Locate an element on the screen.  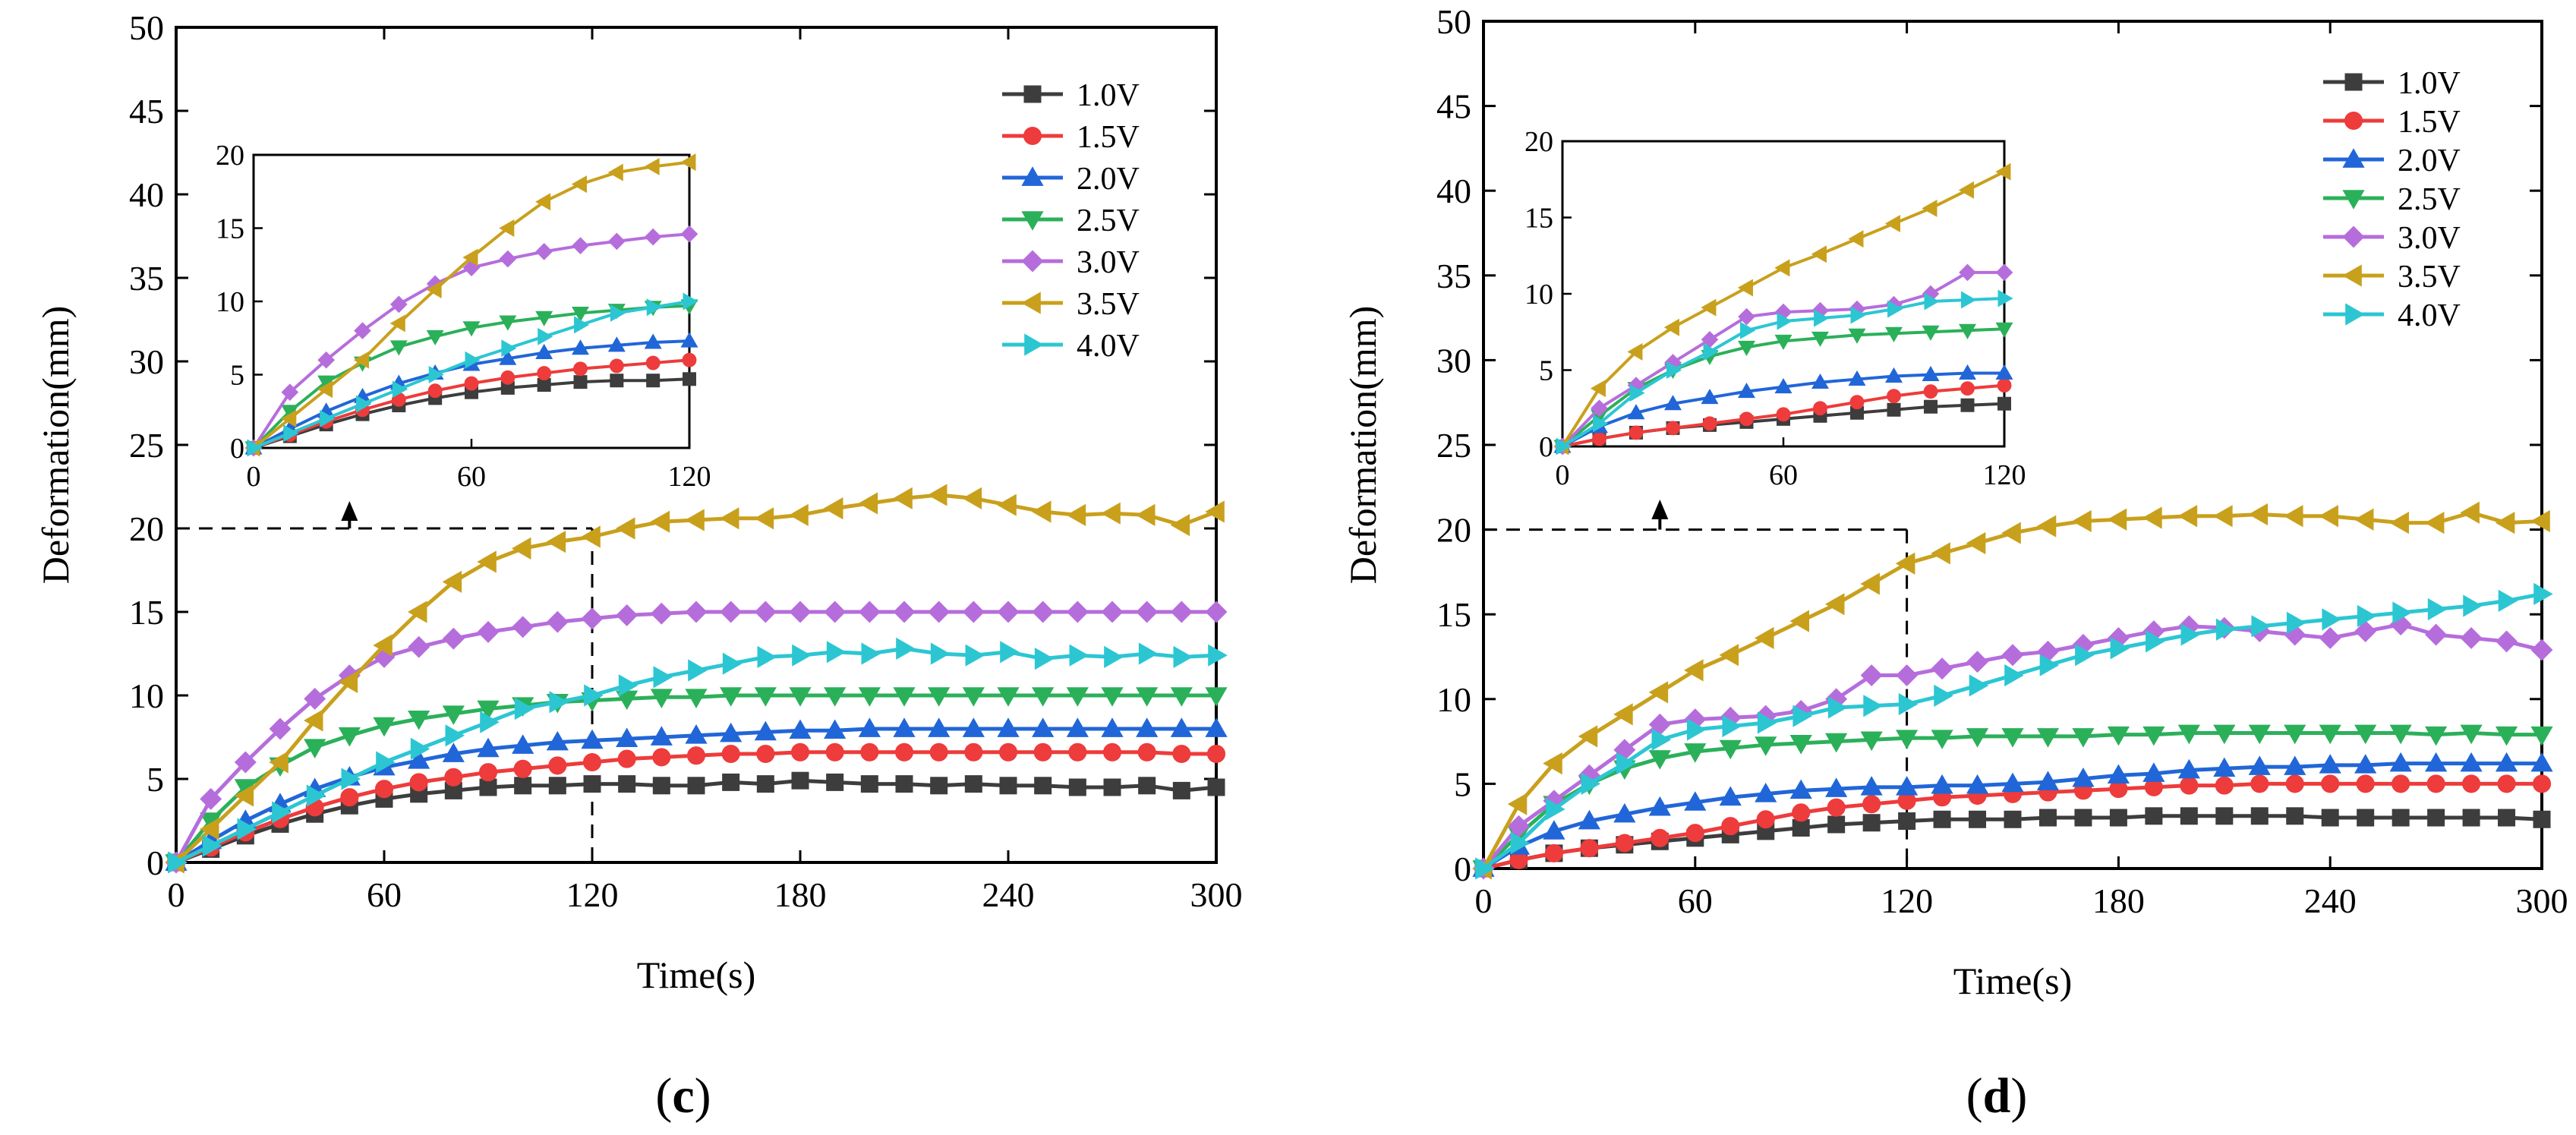
inset-x-tick-label: 60 is located at coordinates (471, 477).